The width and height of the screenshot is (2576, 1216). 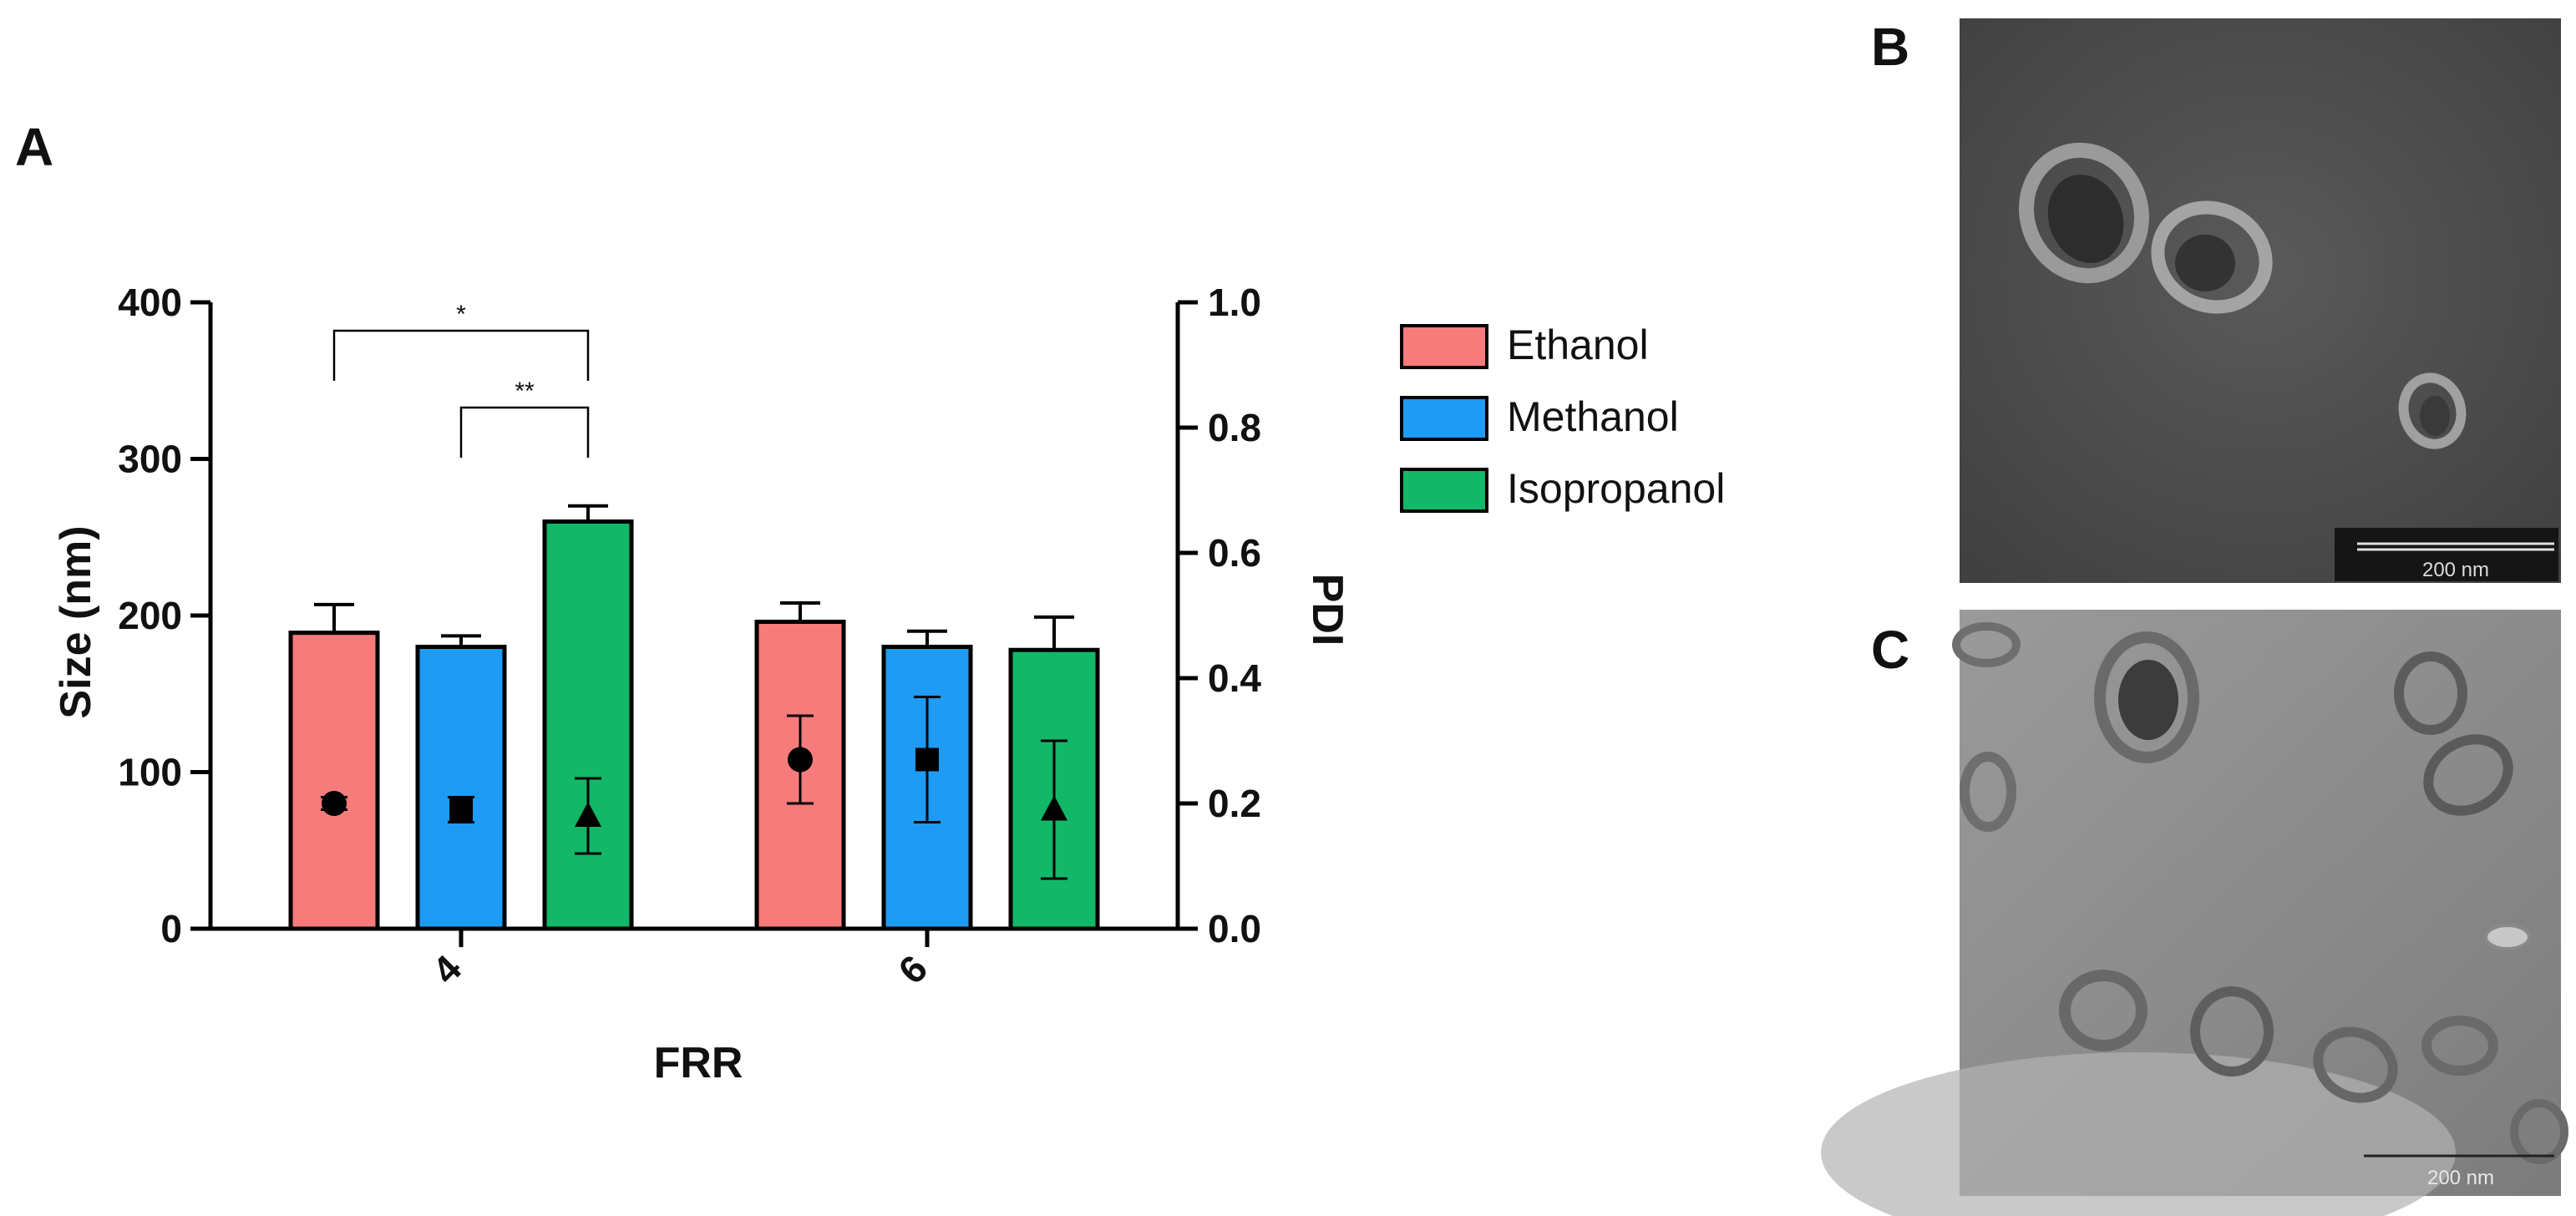 What do you see at coordinates (913, 969) in the screenshot?
I see `x-tick-label: 6` at bounding box center [913, 969].